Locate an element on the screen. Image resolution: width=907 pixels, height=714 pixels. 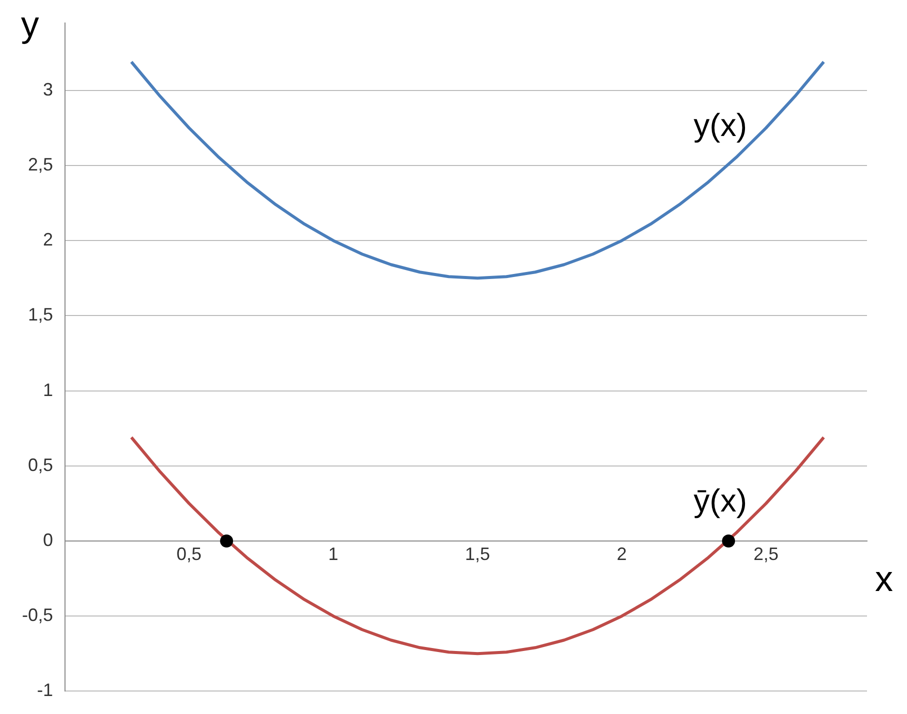
y-tick-label: -0,5 is located at coordinates (38, 615).